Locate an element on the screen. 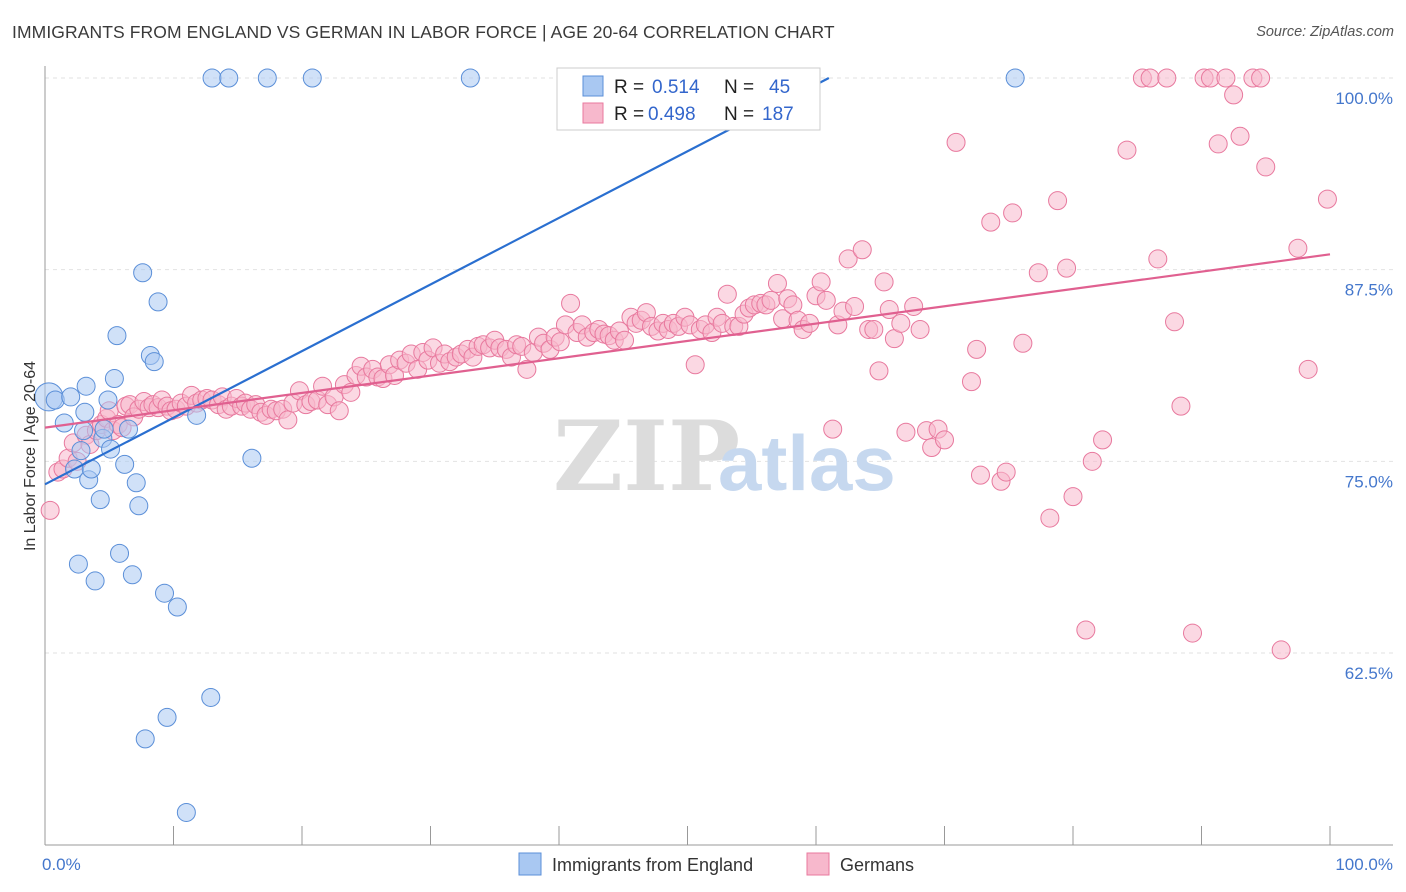 Image resolution: width=1406 pixels, height=892 pixels. y-tick-label: 62.5% is located at coordinates (1369, 673).